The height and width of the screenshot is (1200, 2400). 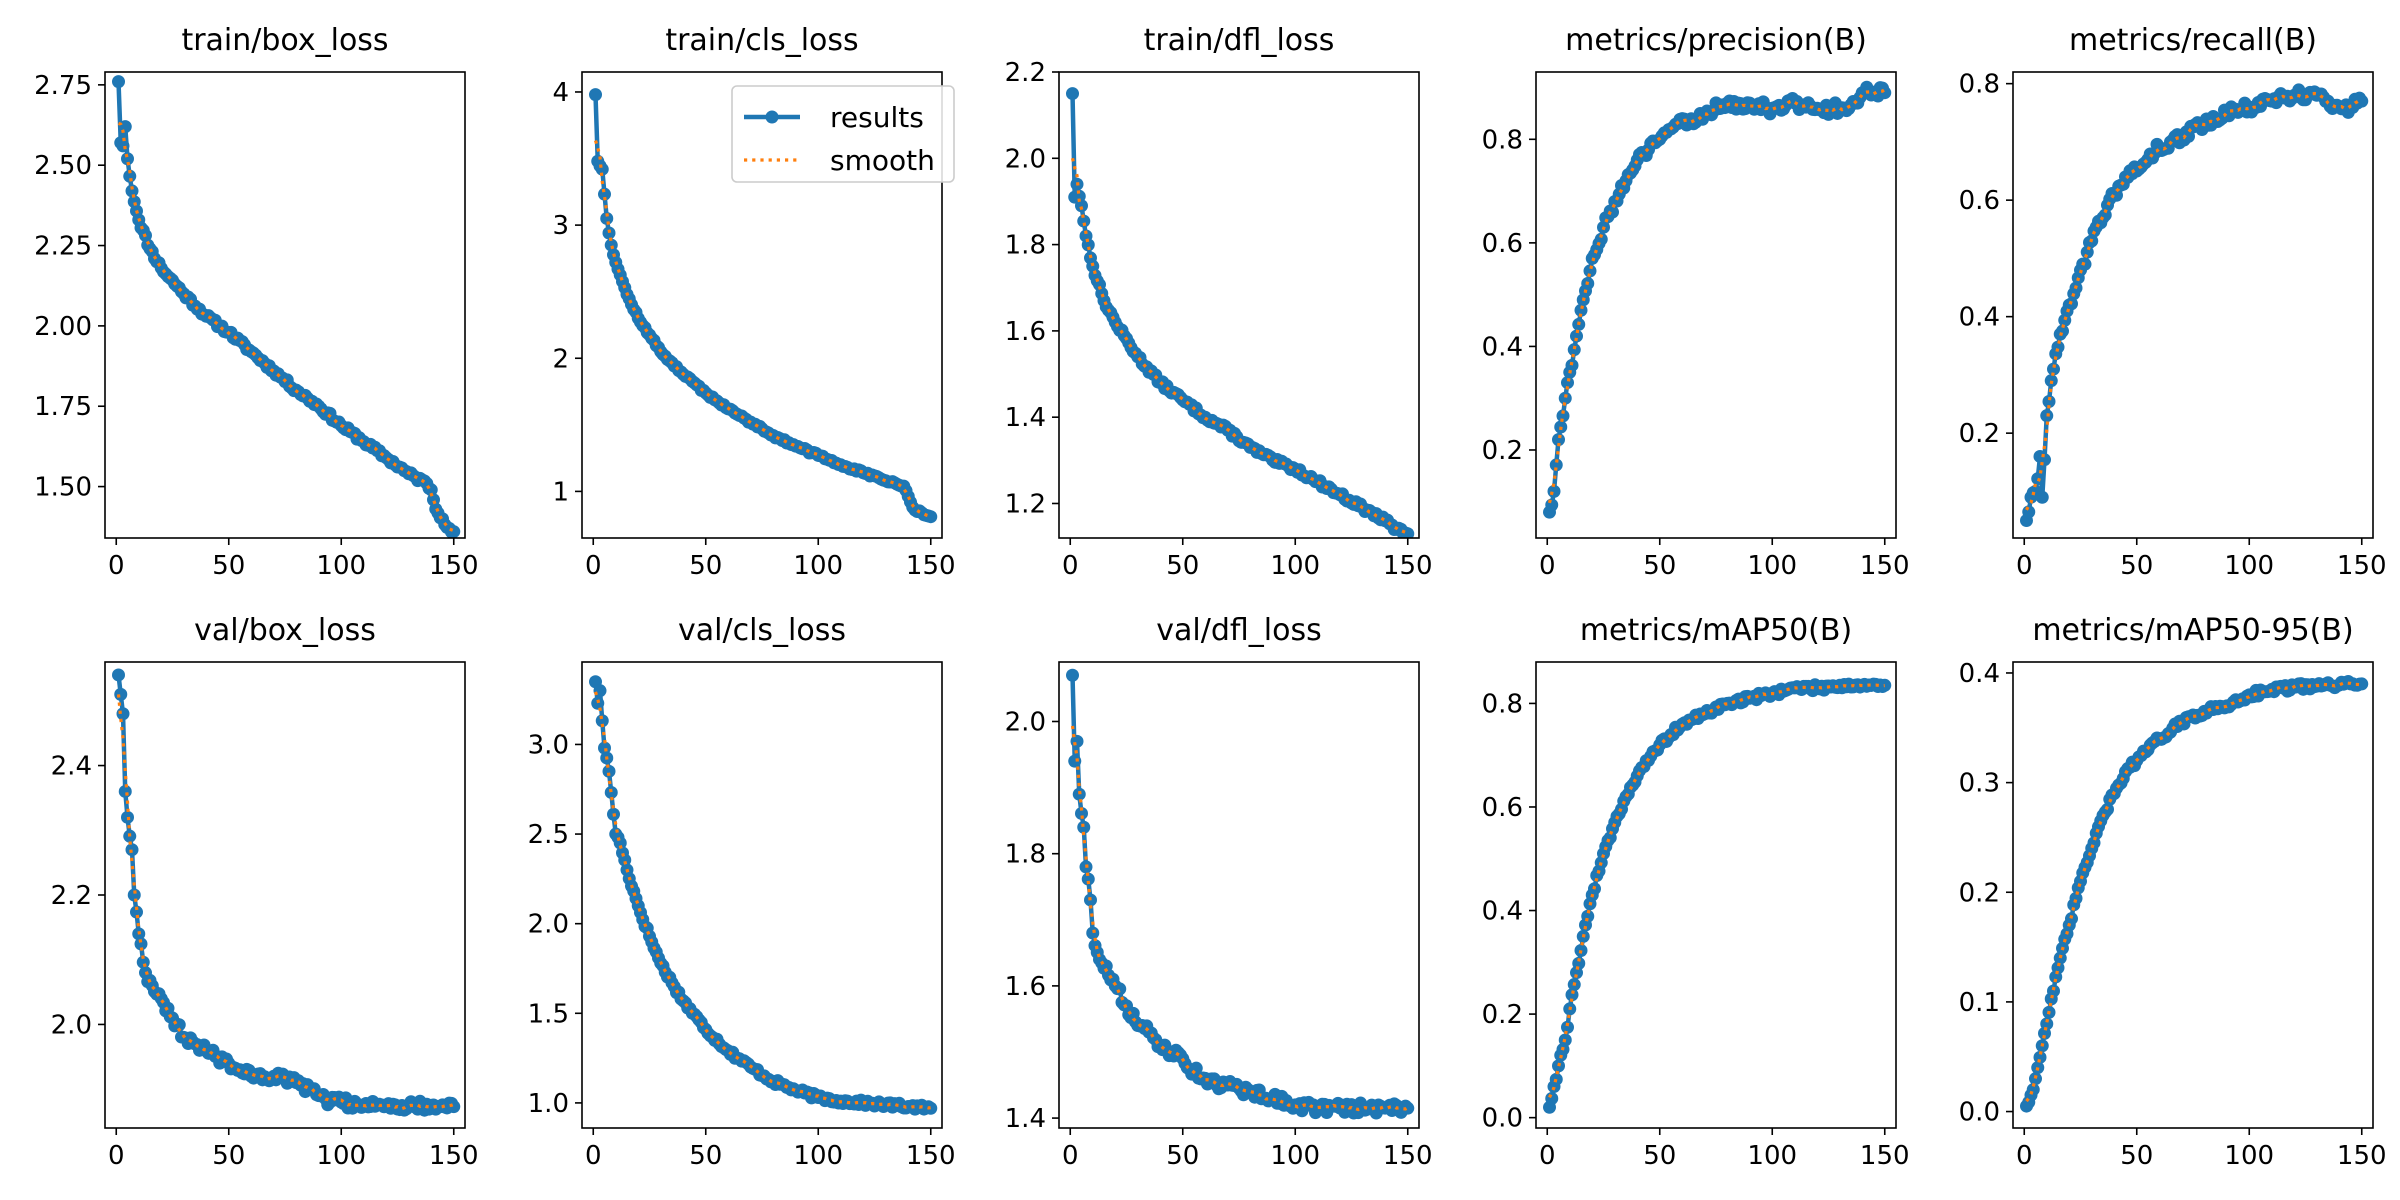 What do you see at coordinates (63, 488) in the screenshot?
I see `y-tick-label: 1.50` at bounding box center [63, 488].